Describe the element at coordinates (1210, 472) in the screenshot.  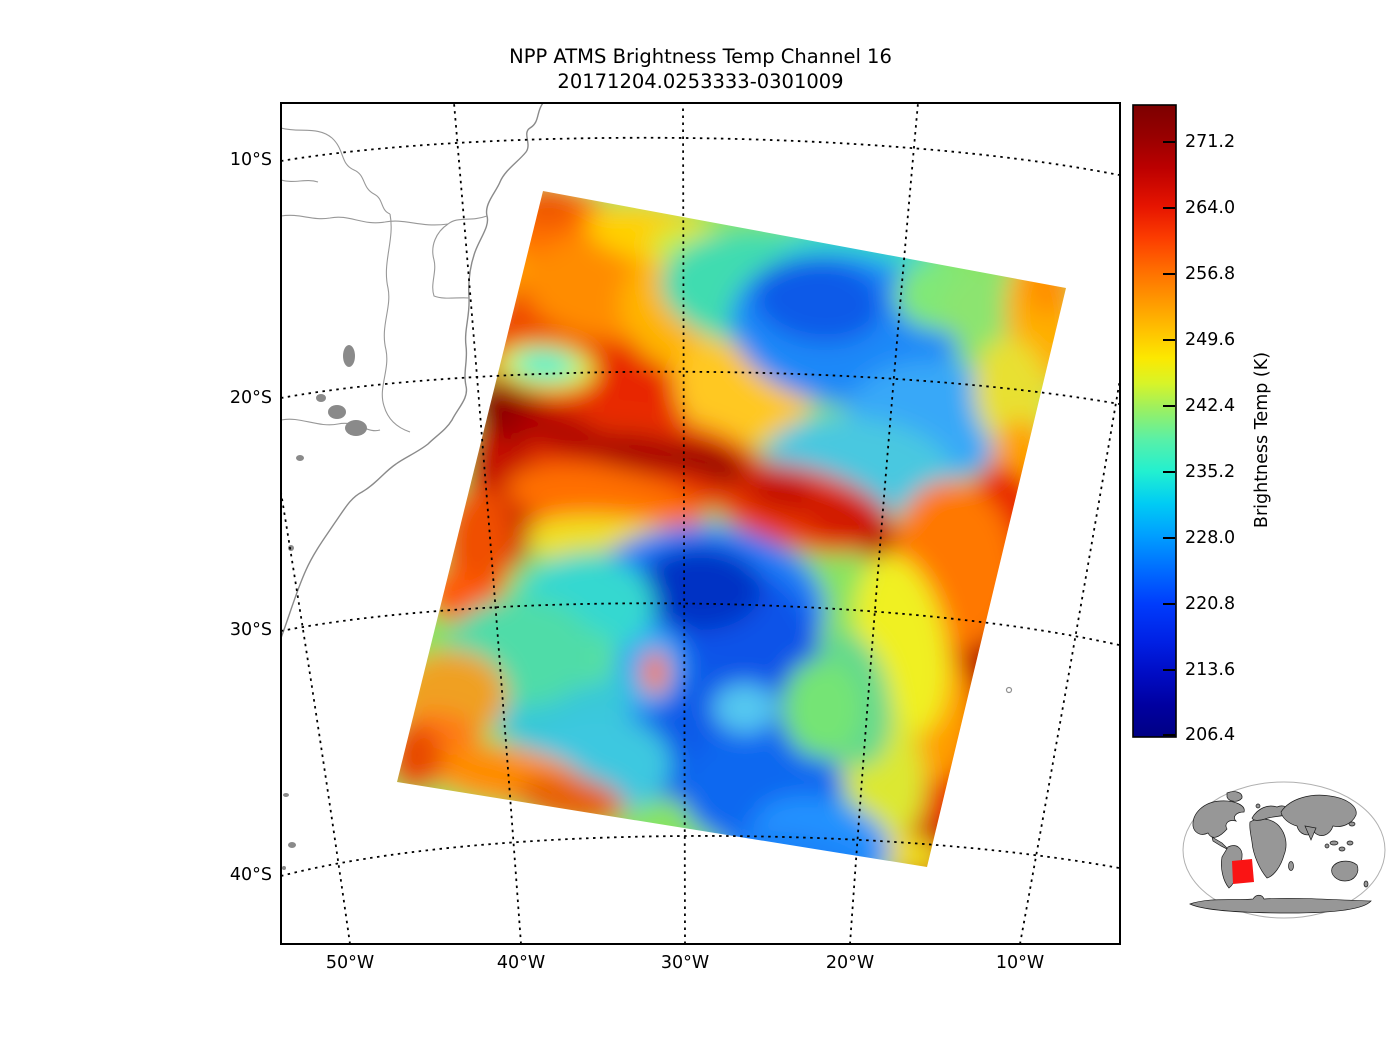
I see `colorbar-tick-label: 235.2` at that location.